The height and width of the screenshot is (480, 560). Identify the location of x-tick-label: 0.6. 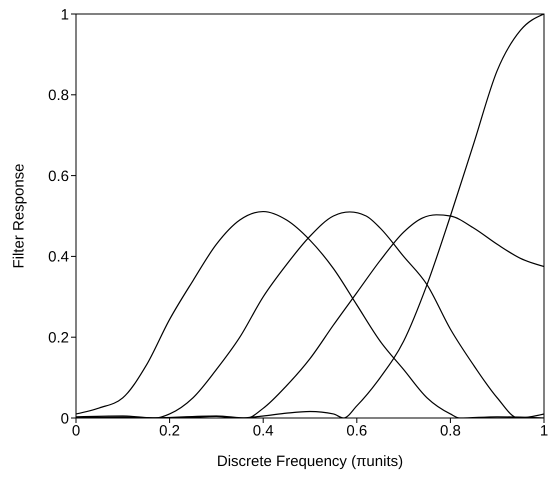
(357, 431).